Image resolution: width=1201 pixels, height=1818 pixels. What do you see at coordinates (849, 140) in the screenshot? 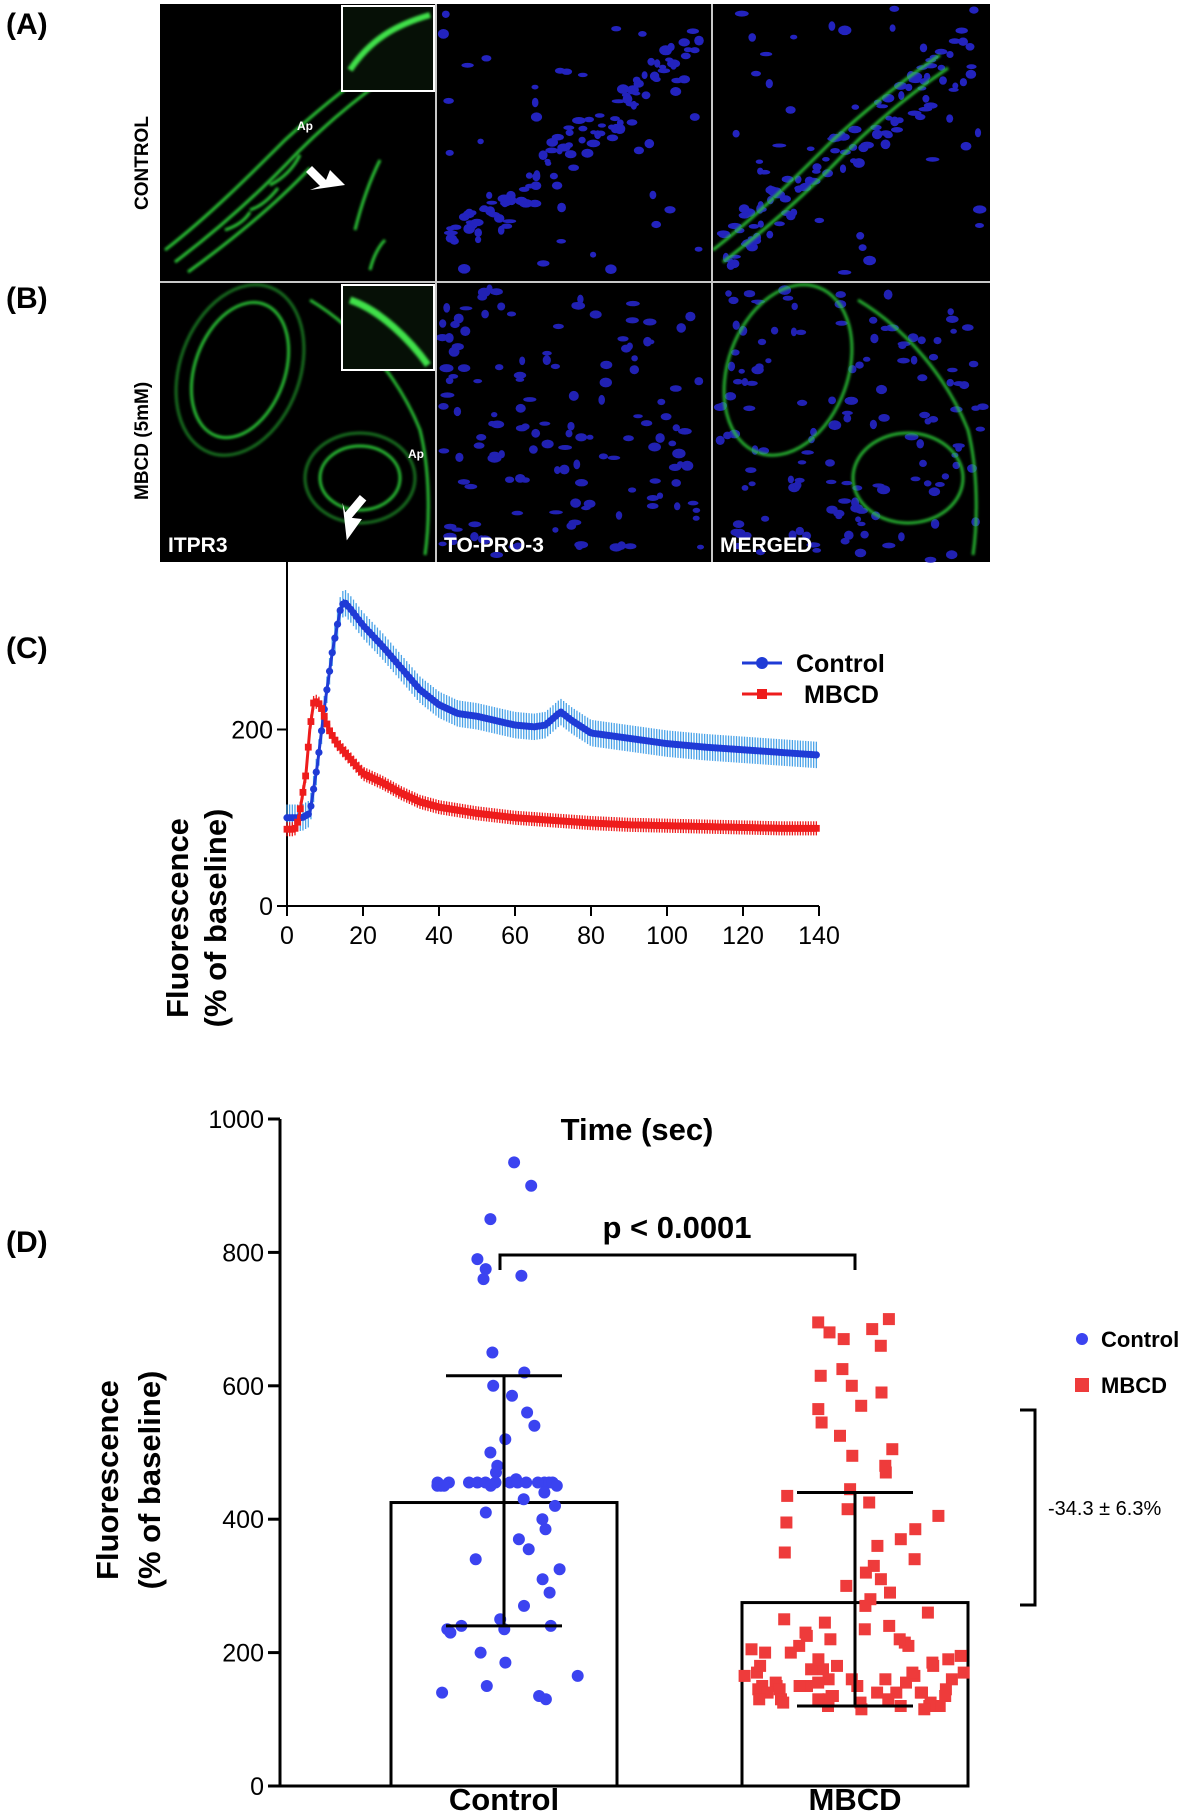
I see `micrograph-a-merged` at bounding box center [849, 140].